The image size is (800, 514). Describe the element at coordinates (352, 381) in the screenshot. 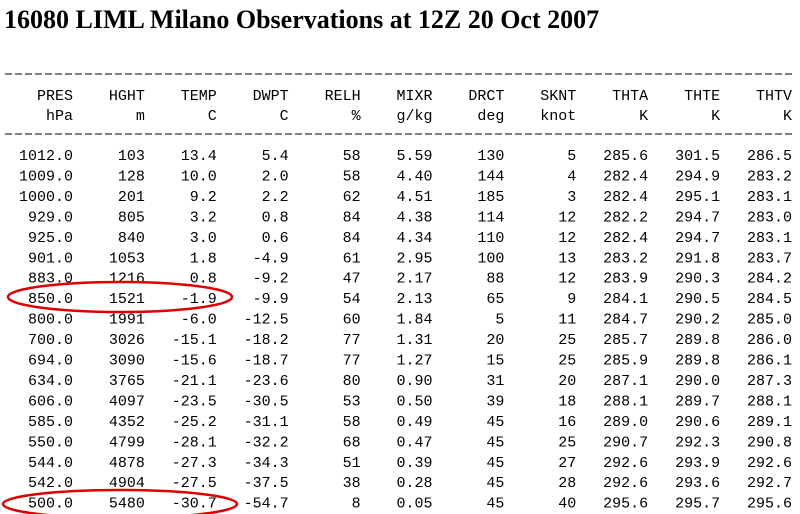

I see `table-cell: 80` at that location.